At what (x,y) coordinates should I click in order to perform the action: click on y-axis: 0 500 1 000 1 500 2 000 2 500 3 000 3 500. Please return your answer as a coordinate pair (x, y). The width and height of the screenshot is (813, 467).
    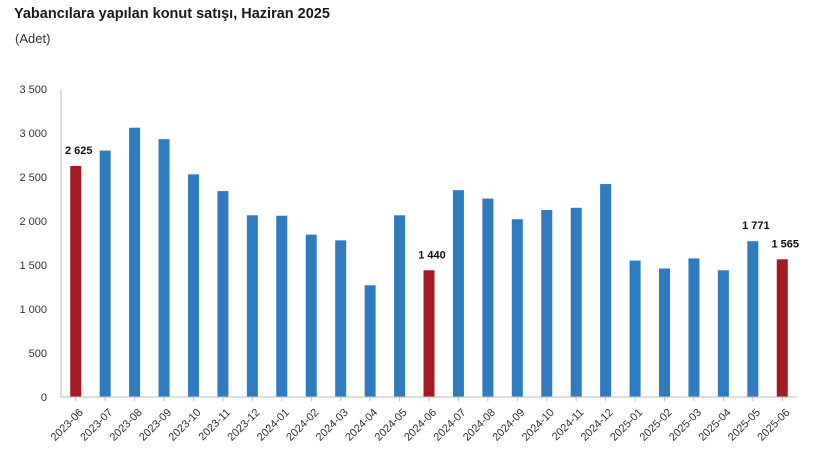
    Looking at the image, I should click on (40, 244).